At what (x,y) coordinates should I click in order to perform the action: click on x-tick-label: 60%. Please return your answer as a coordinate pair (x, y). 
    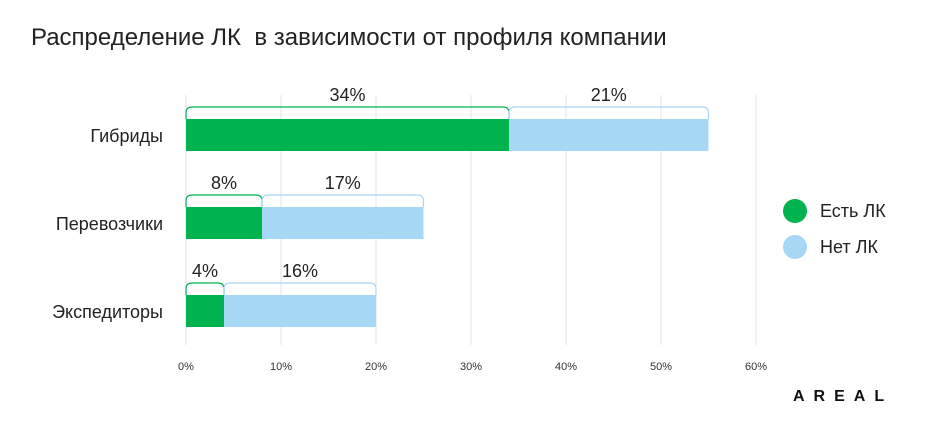
    Looking at the image, I should click on (756, 367).